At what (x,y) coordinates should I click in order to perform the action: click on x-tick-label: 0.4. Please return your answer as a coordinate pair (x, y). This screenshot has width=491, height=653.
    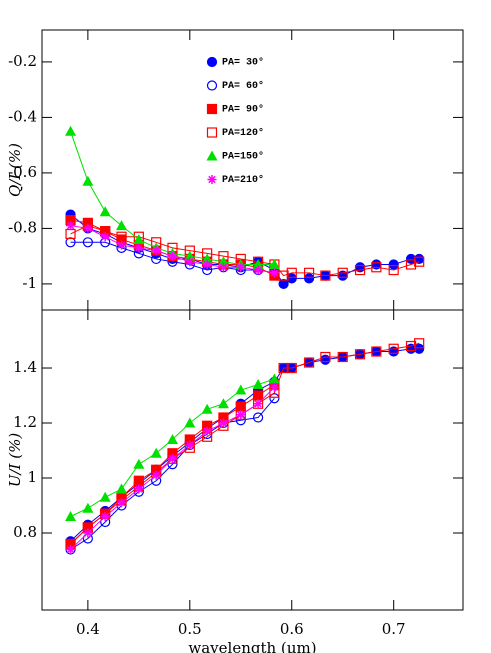
    Looking at the image, I should click on (88, 629).